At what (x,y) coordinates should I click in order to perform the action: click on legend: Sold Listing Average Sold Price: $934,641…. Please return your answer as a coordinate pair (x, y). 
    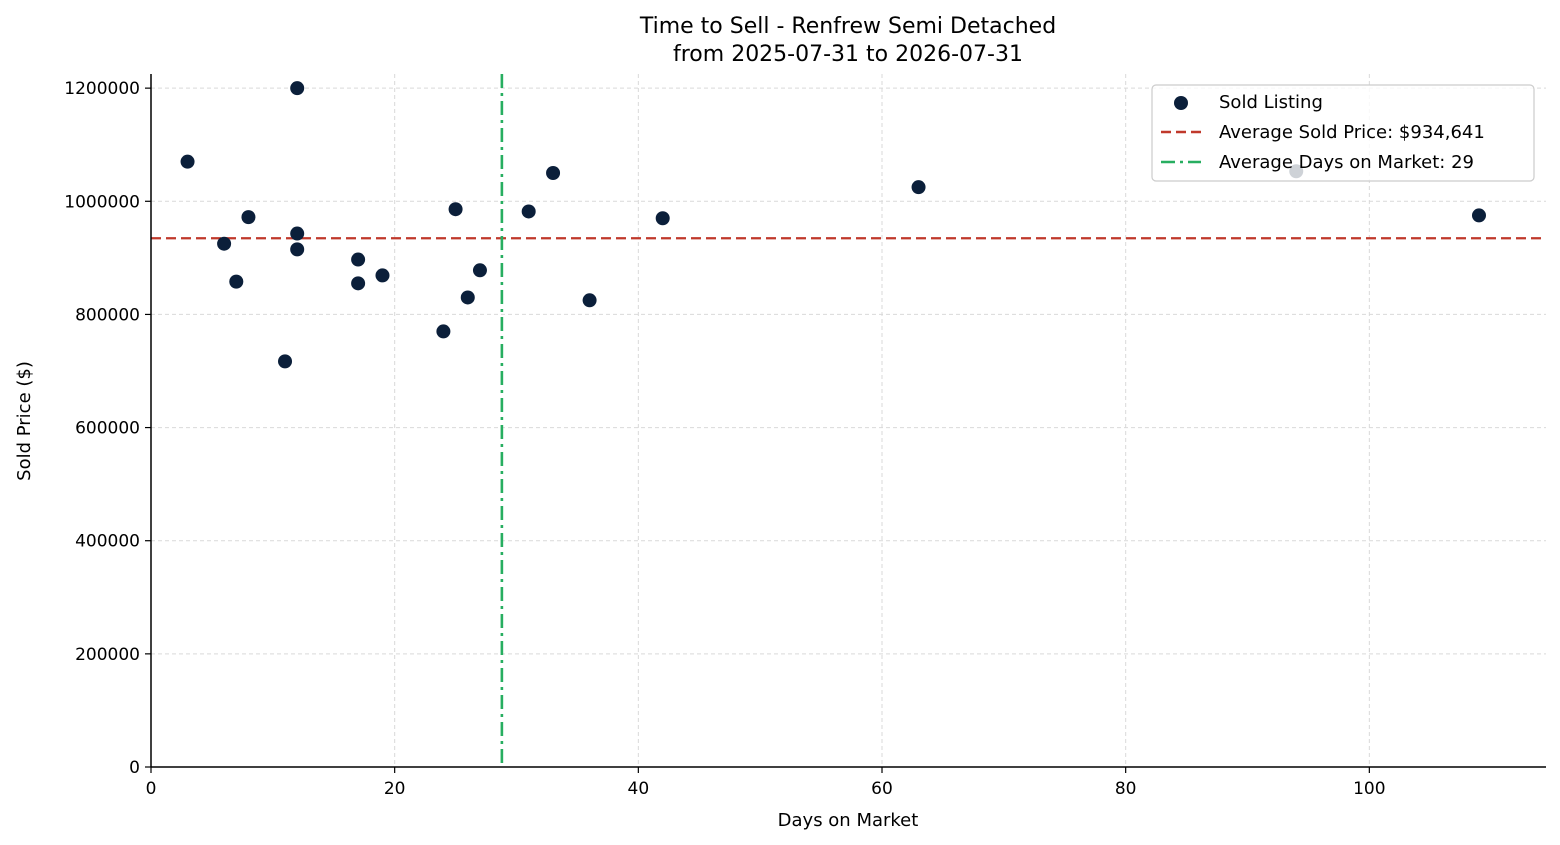
    Looking at the image, I should click on (1343, 133).